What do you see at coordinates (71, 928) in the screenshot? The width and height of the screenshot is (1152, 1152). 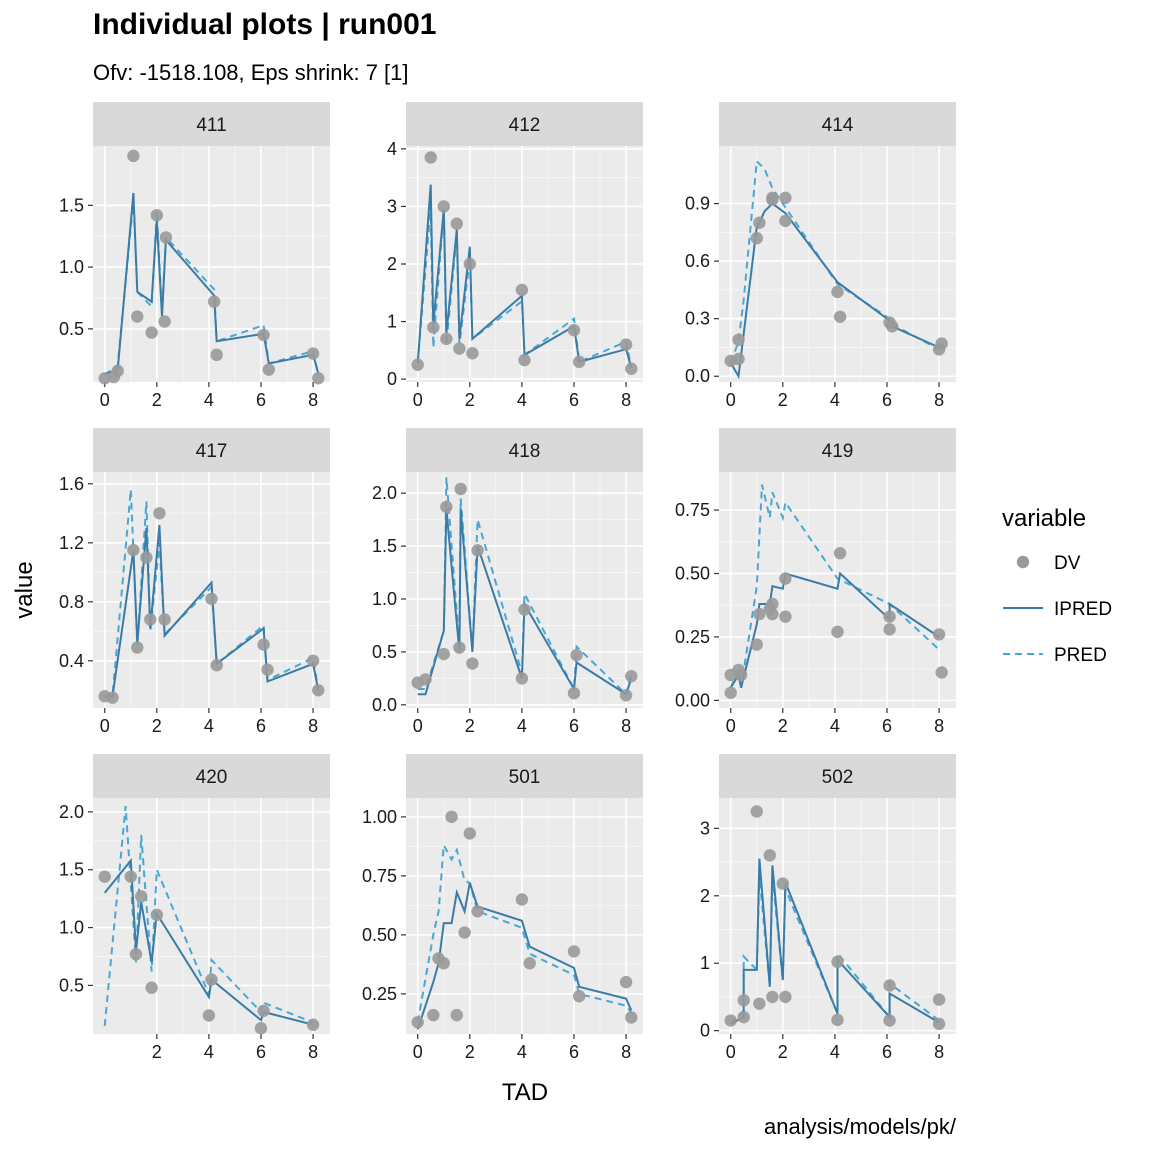 I see `y-tick-label: 1.0` at bounding box center [71, 928].